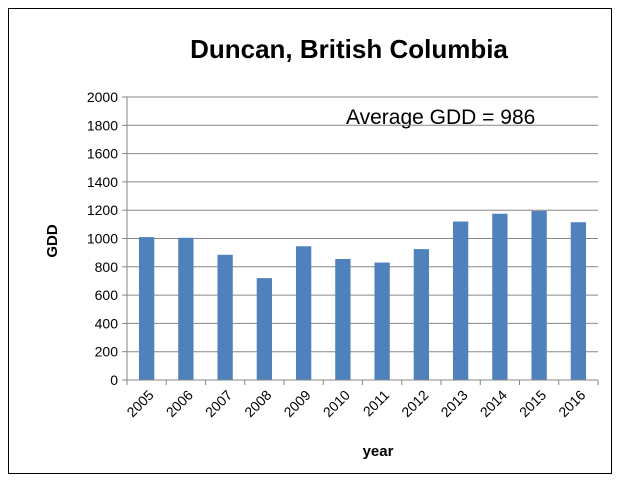 The width and height of the screenshot is (621, 483). Describe the element at coordinates (102, 97) in the screenshot. I see `y-tick-label: 2000` at that location.